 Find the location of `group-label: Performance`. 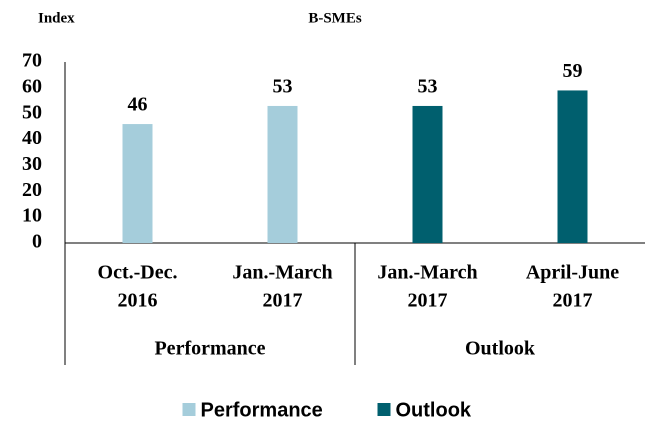

group-label: Performance is located at coordinates (209, 349).